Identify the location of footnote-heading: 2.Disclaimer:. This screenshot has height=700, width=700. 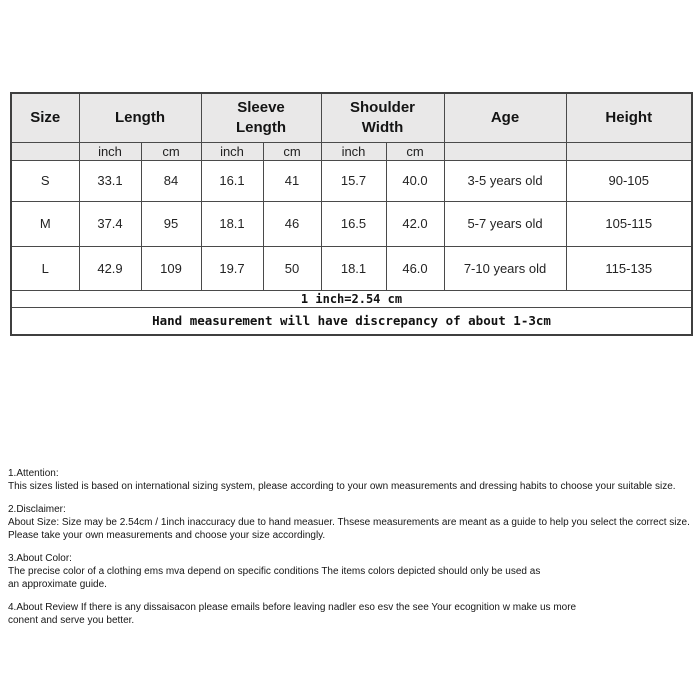
(37, 509).